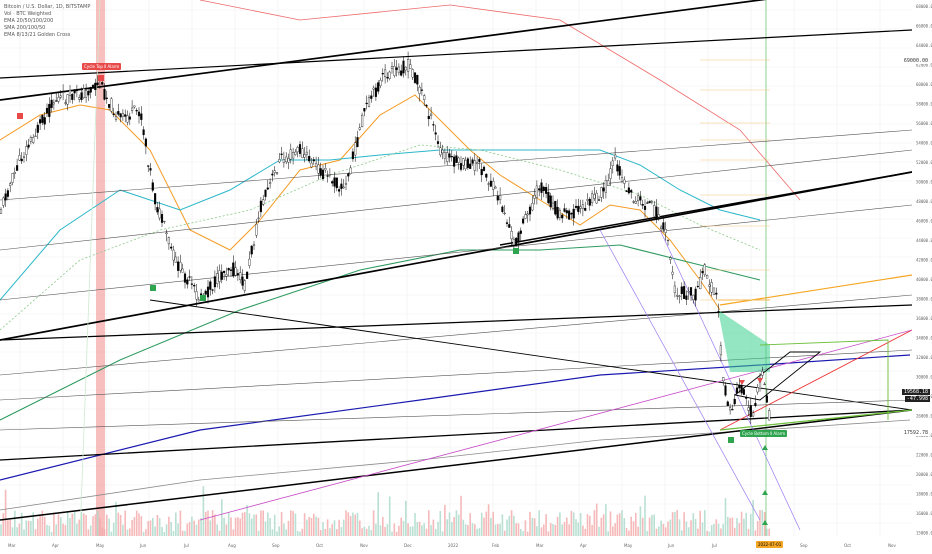 The width and height of the screenshot is (932, 554). What do you see at coordinates (847, 545) in the screenshot?
I see `x-tick-label: Oct` at bounding box center [847, 545].